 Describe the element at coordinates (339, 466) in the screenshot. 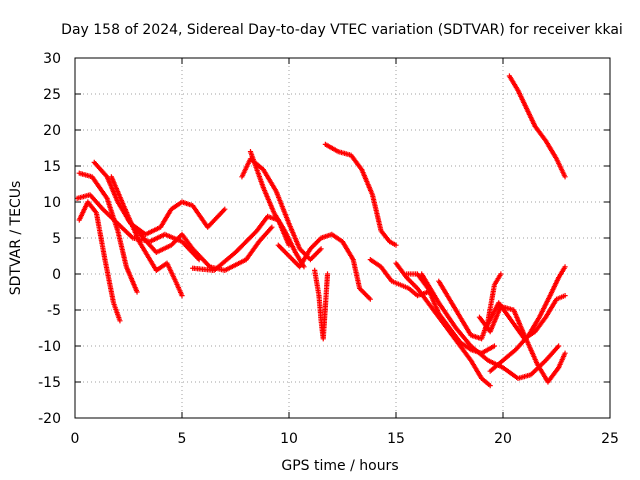

I see `x-axis-label: GPS time / hours` at that location.